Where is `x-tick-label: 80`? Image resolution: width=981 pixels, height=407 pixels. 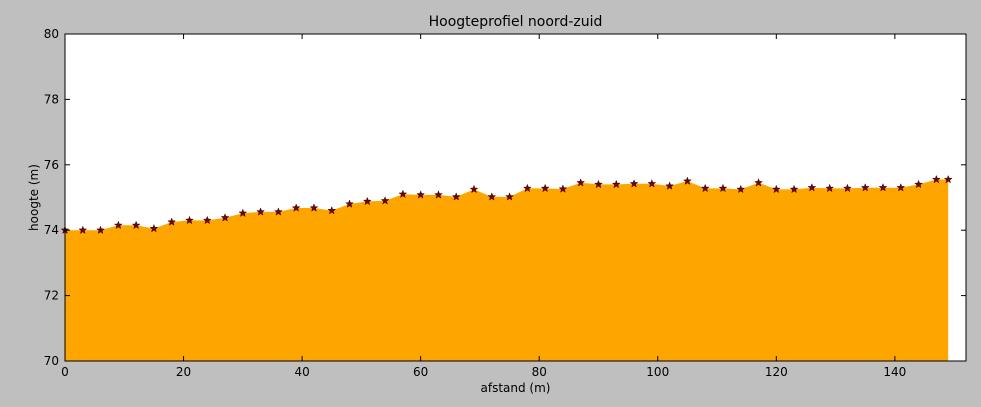 x-tick-label: 80 is located at coordinates (539, 372).